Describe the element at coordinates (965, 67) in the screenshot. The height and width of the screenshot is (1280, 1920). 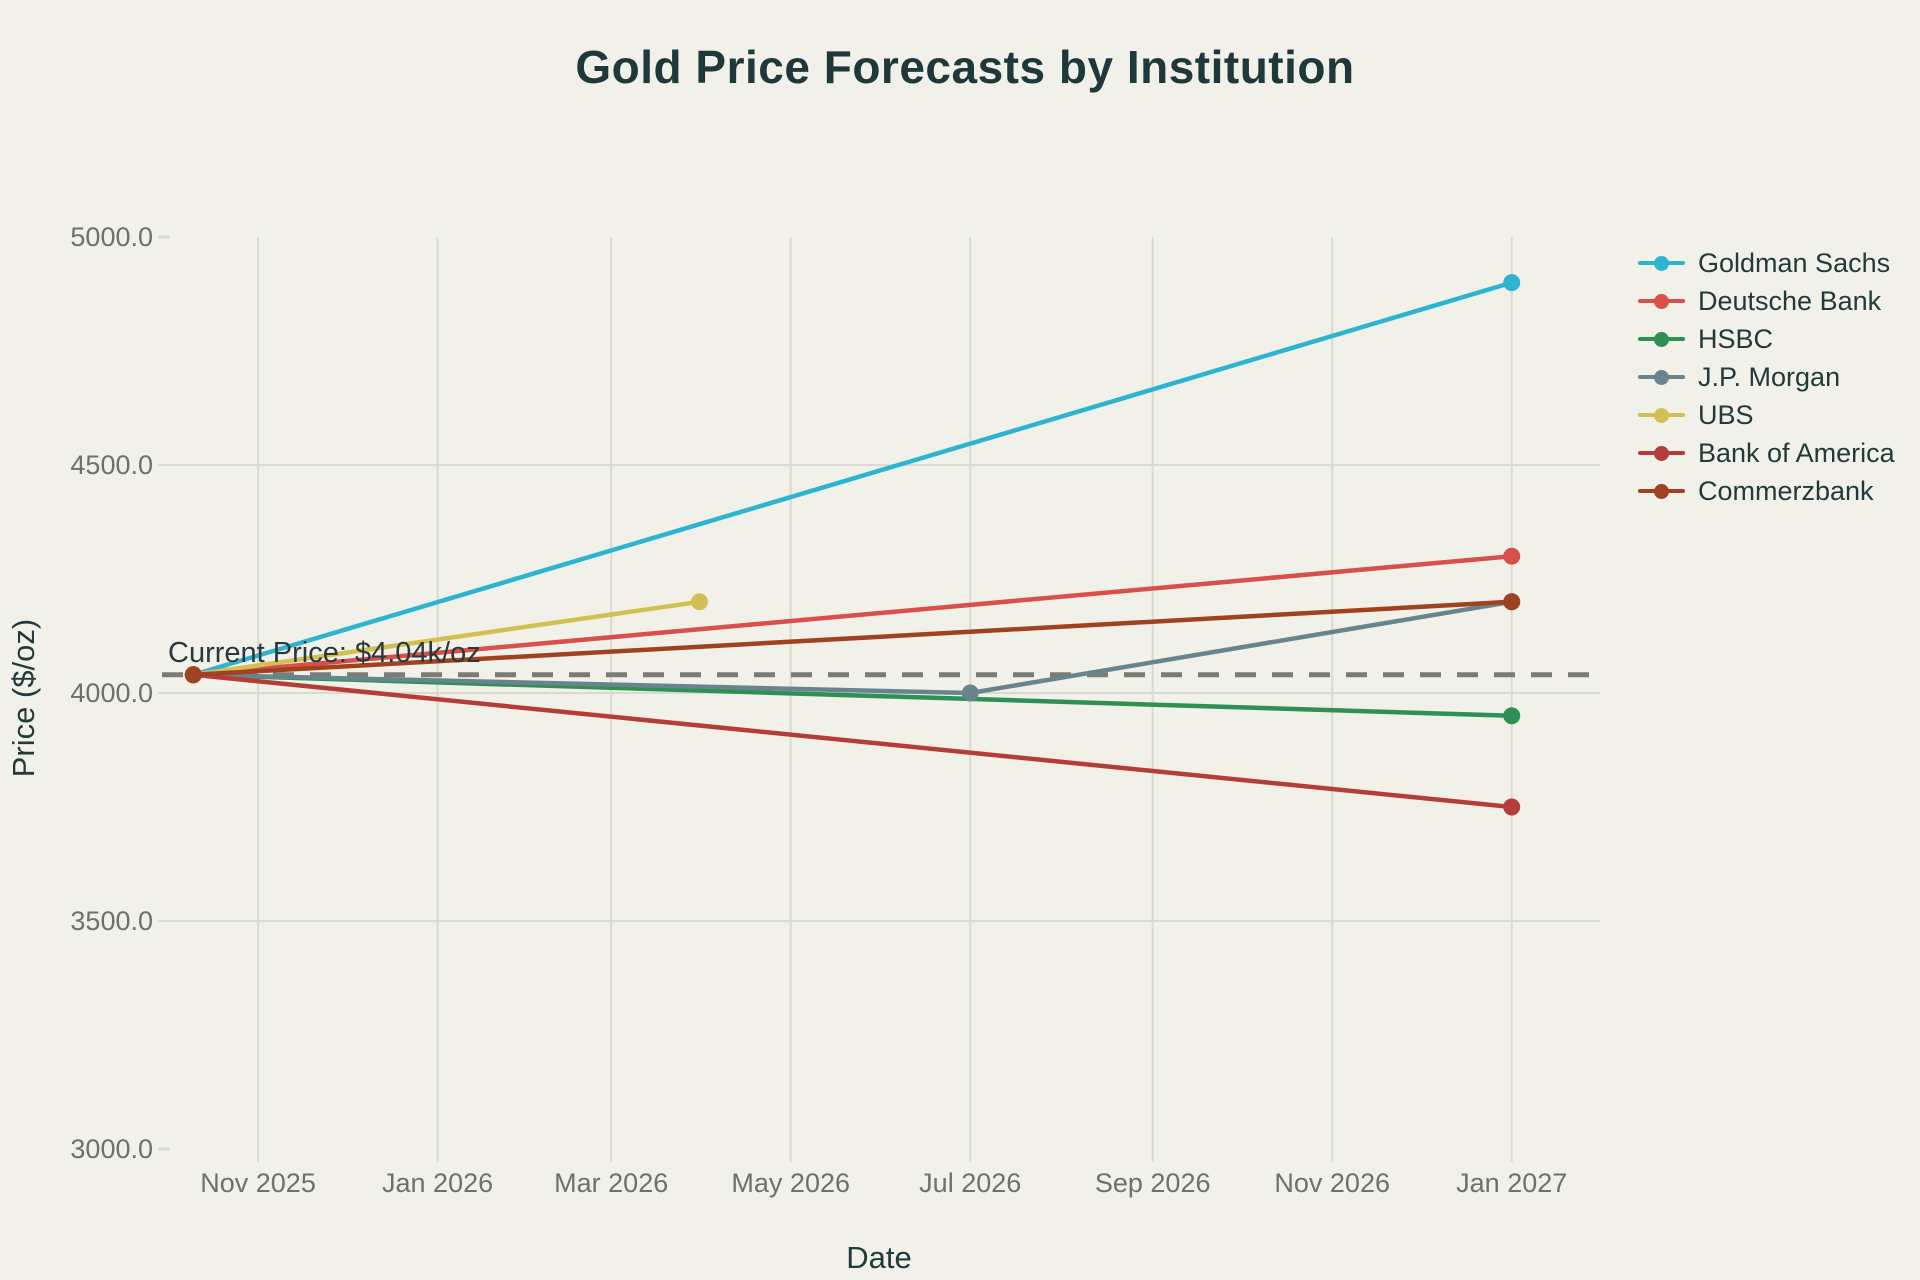
I see `chart-title: Gold Price Forecasts by Institution` at that location.